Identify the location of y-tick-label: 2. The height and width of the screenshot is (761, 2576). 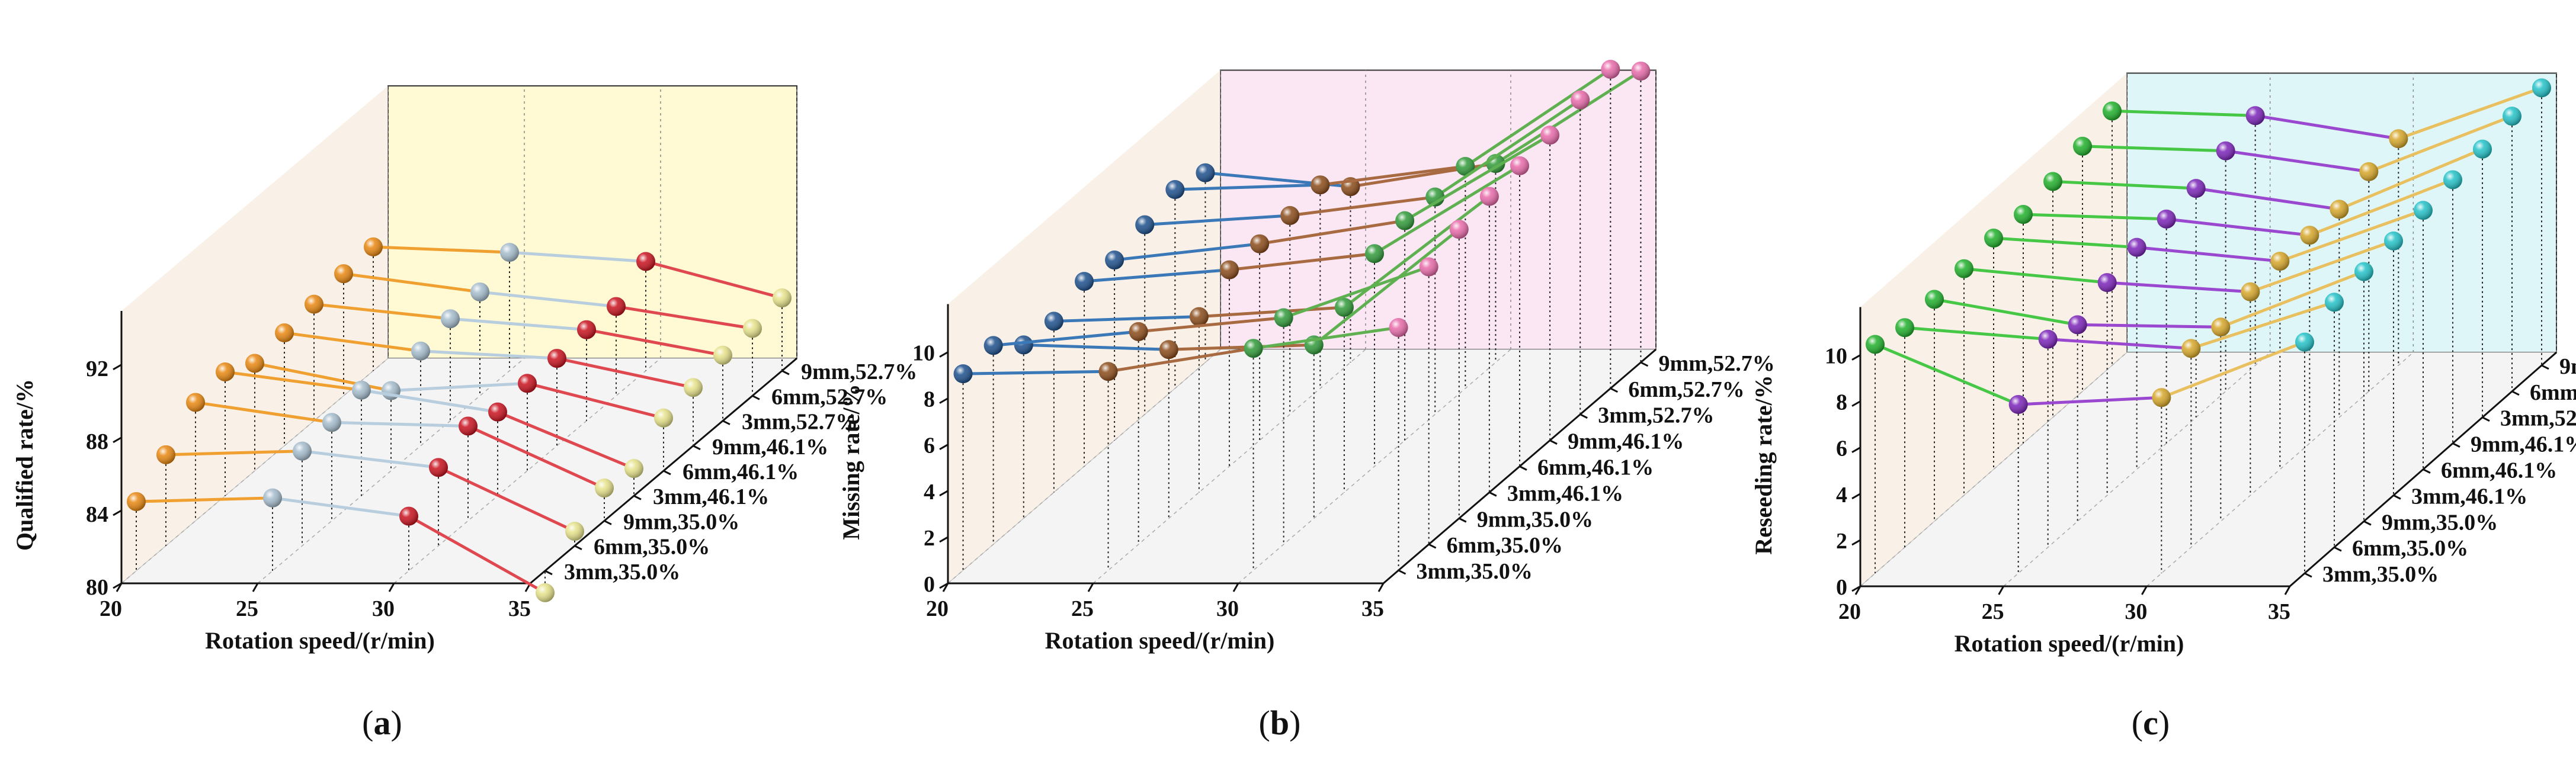
(1841, 541).